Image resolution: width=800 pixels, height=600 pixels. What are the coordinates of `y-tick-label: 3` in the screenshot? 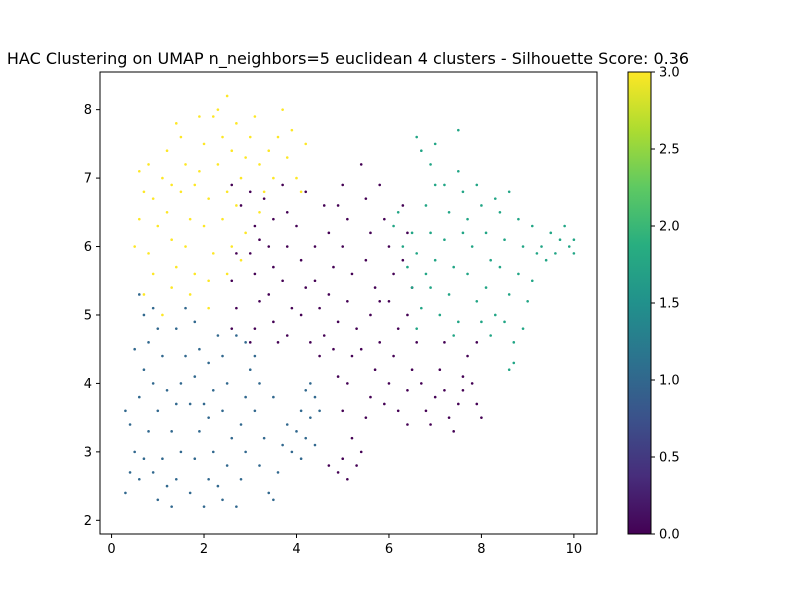 It's located at (88, 452).